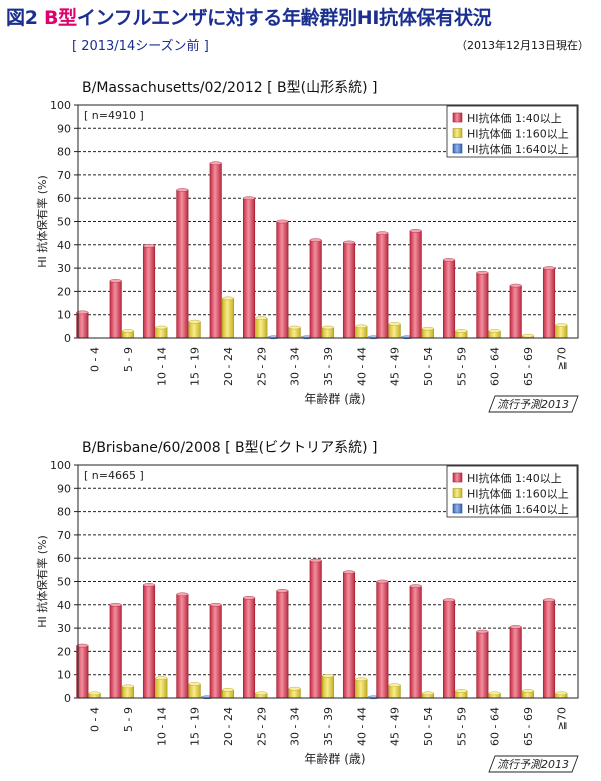 The width and height of the screenshot is (601, 781). What do you see at coordinates (395, 726) in the screenshot?
I see `x-tick-label: 45 - 49` at bounding box center [395, 726].